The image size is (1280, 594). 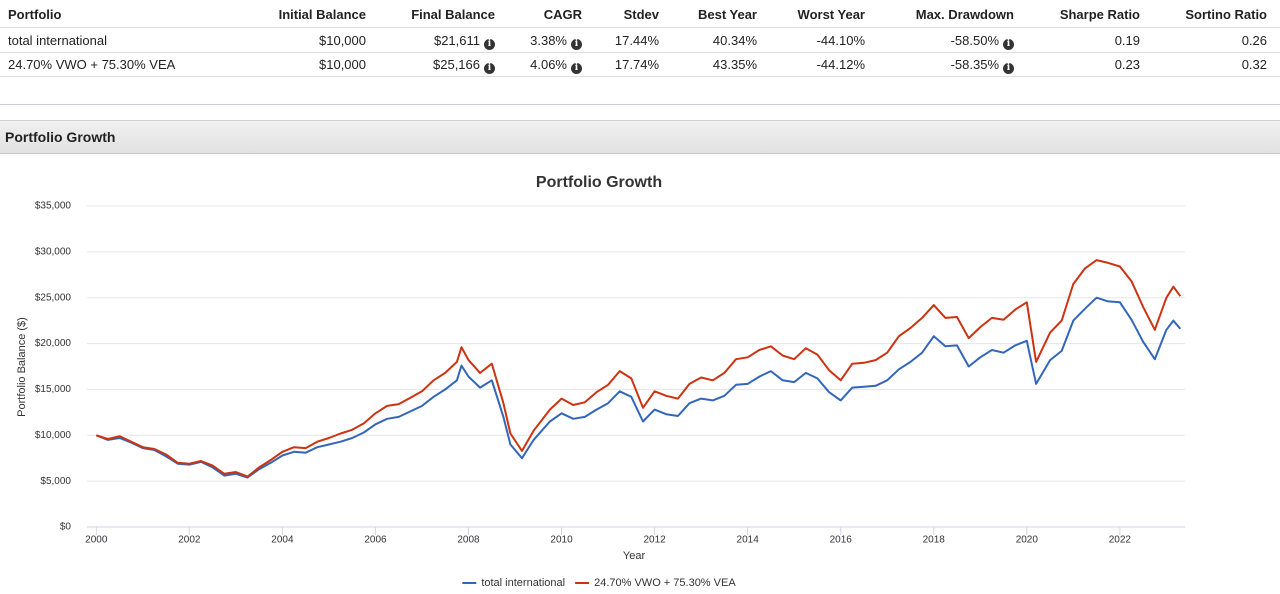 I want to click on column-header: Final Balance, so click(x=453, y=15).